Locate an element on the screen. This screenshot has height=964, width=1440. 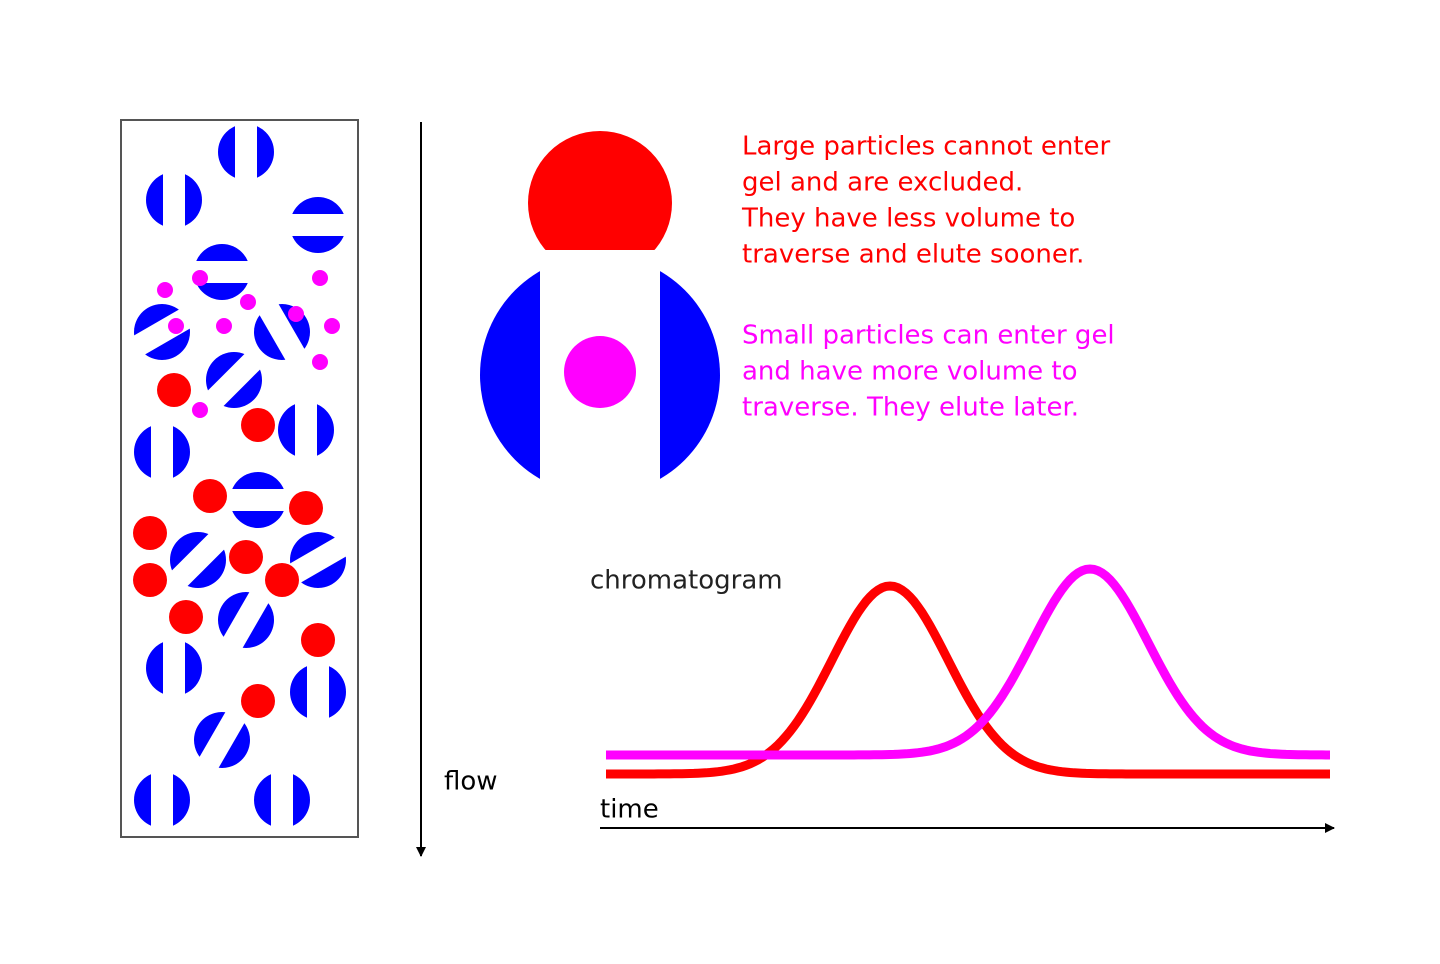
small-peak-curve is located at coordinates (968, 662).